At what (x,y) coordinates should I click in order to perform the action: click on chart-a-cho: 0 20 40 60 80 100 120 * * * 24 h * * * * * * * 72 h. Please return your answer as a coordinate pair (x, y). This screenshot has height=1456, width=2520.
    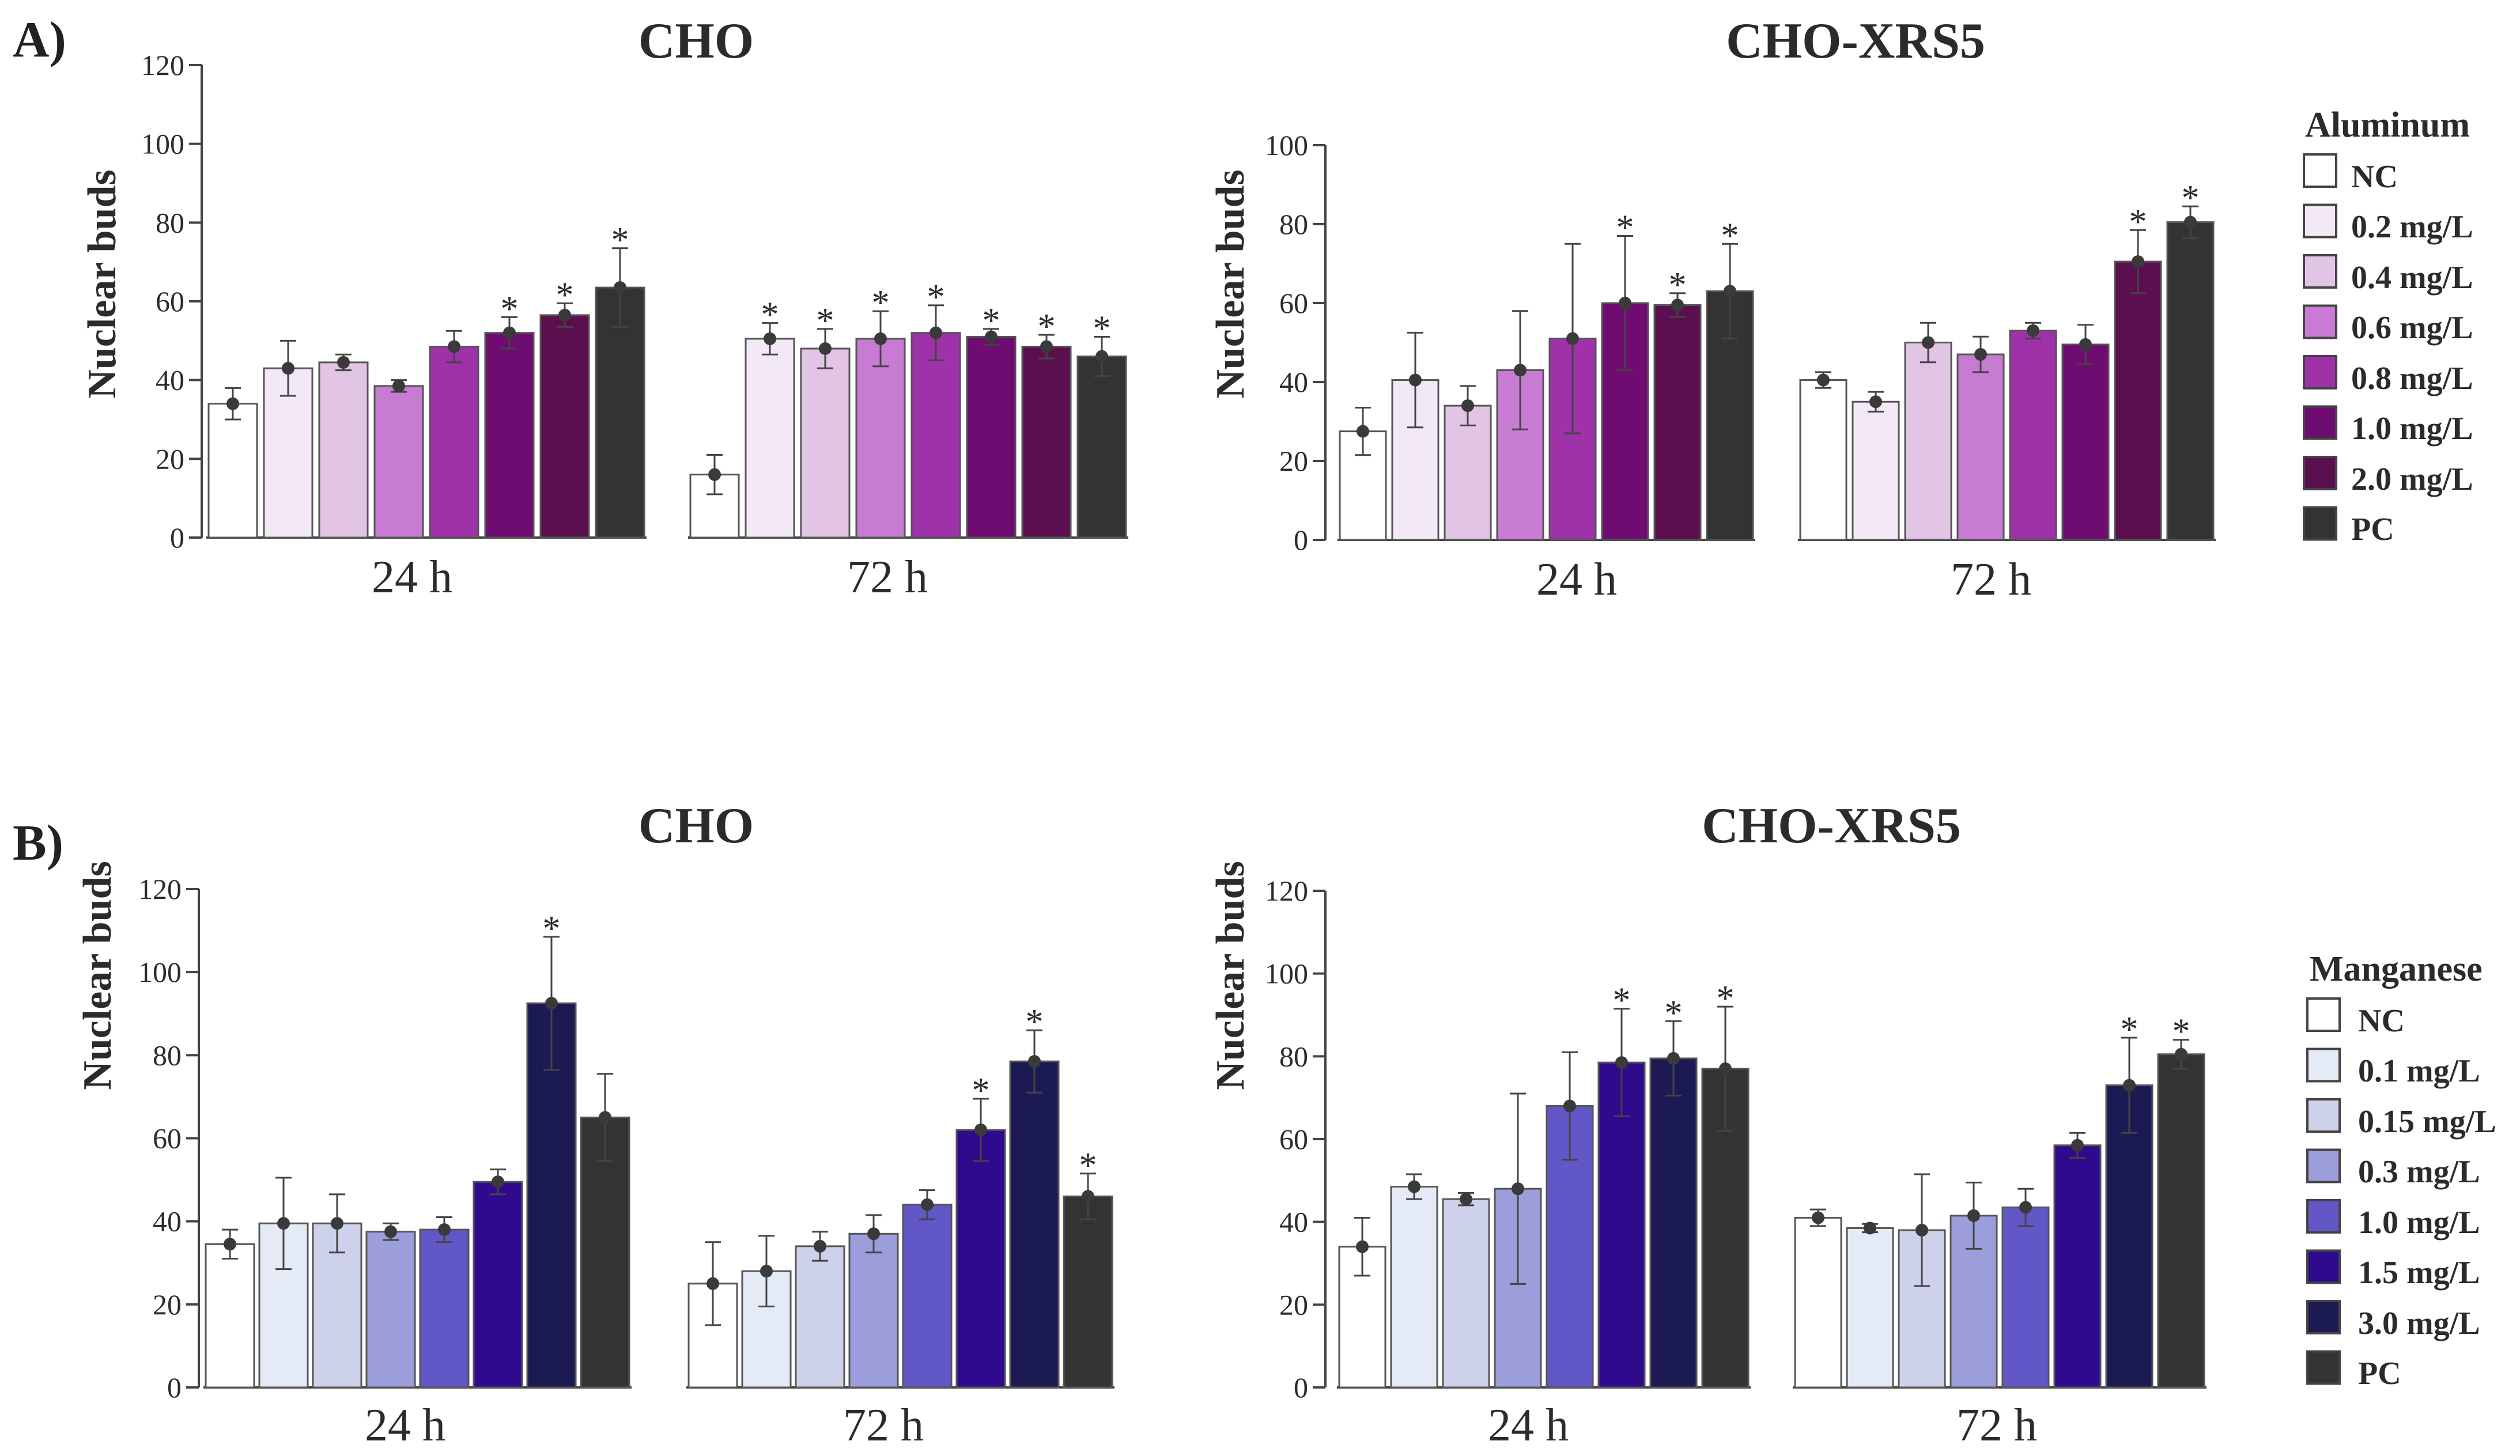
    Looking at the image, I should click on (634, 326).